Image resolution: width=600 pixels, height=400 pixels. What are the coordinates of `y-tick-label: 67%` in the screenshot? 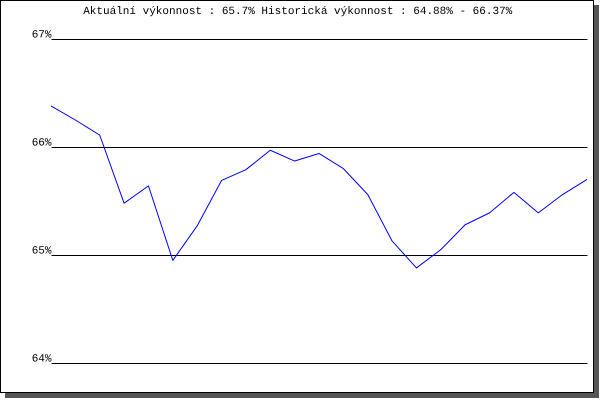 It's located at (42, 36).